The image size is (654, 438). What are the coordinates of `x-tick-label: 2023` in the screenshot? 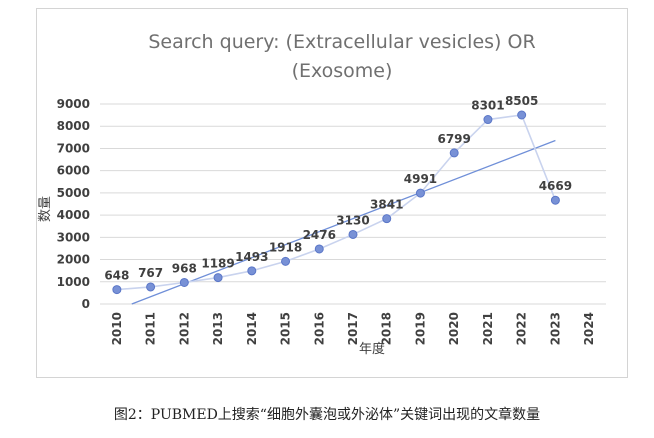 It's located at (555, 328).